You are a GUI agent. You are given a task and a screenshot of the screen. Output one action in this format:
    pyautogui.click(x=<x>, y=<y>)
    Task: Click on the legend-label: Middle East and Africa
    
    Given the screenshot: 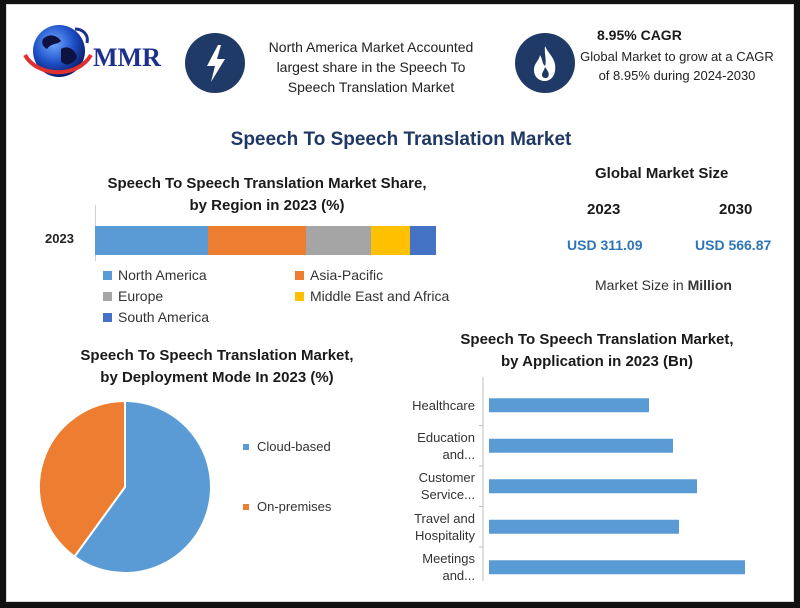 What is the action you would take?
    pyautogui.click(x=380, y=296)
    